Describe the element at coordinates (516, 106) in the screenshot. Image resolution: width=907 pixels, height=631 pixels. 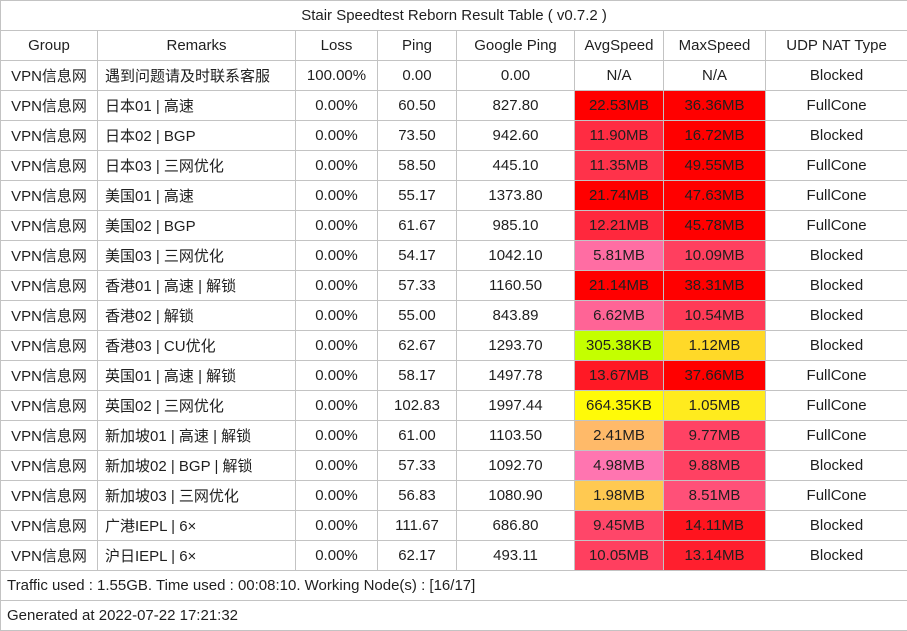
I see `cell-google-ping: 827.80` at that location.